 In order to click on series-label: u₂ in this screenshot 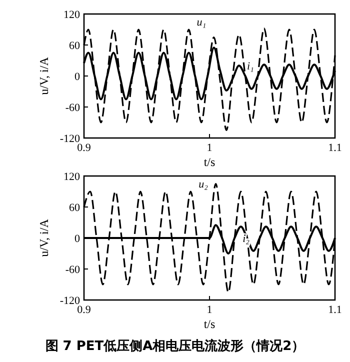, I will do `click(203, 184)`.